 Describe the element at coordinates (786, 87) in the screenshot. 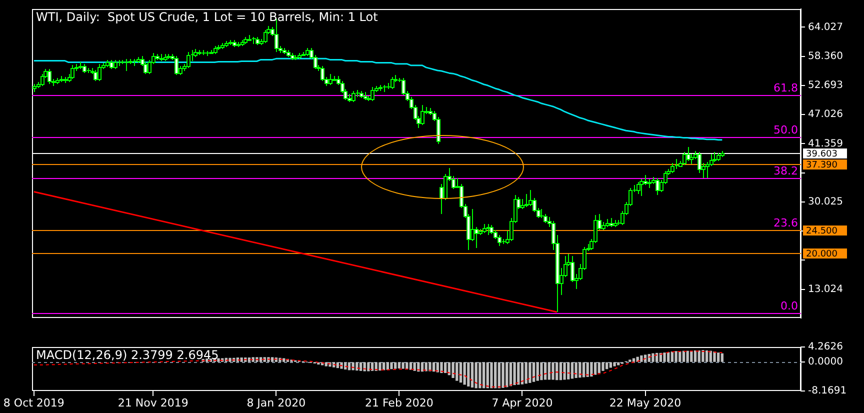

I see `annotation: 61.8` at that location.